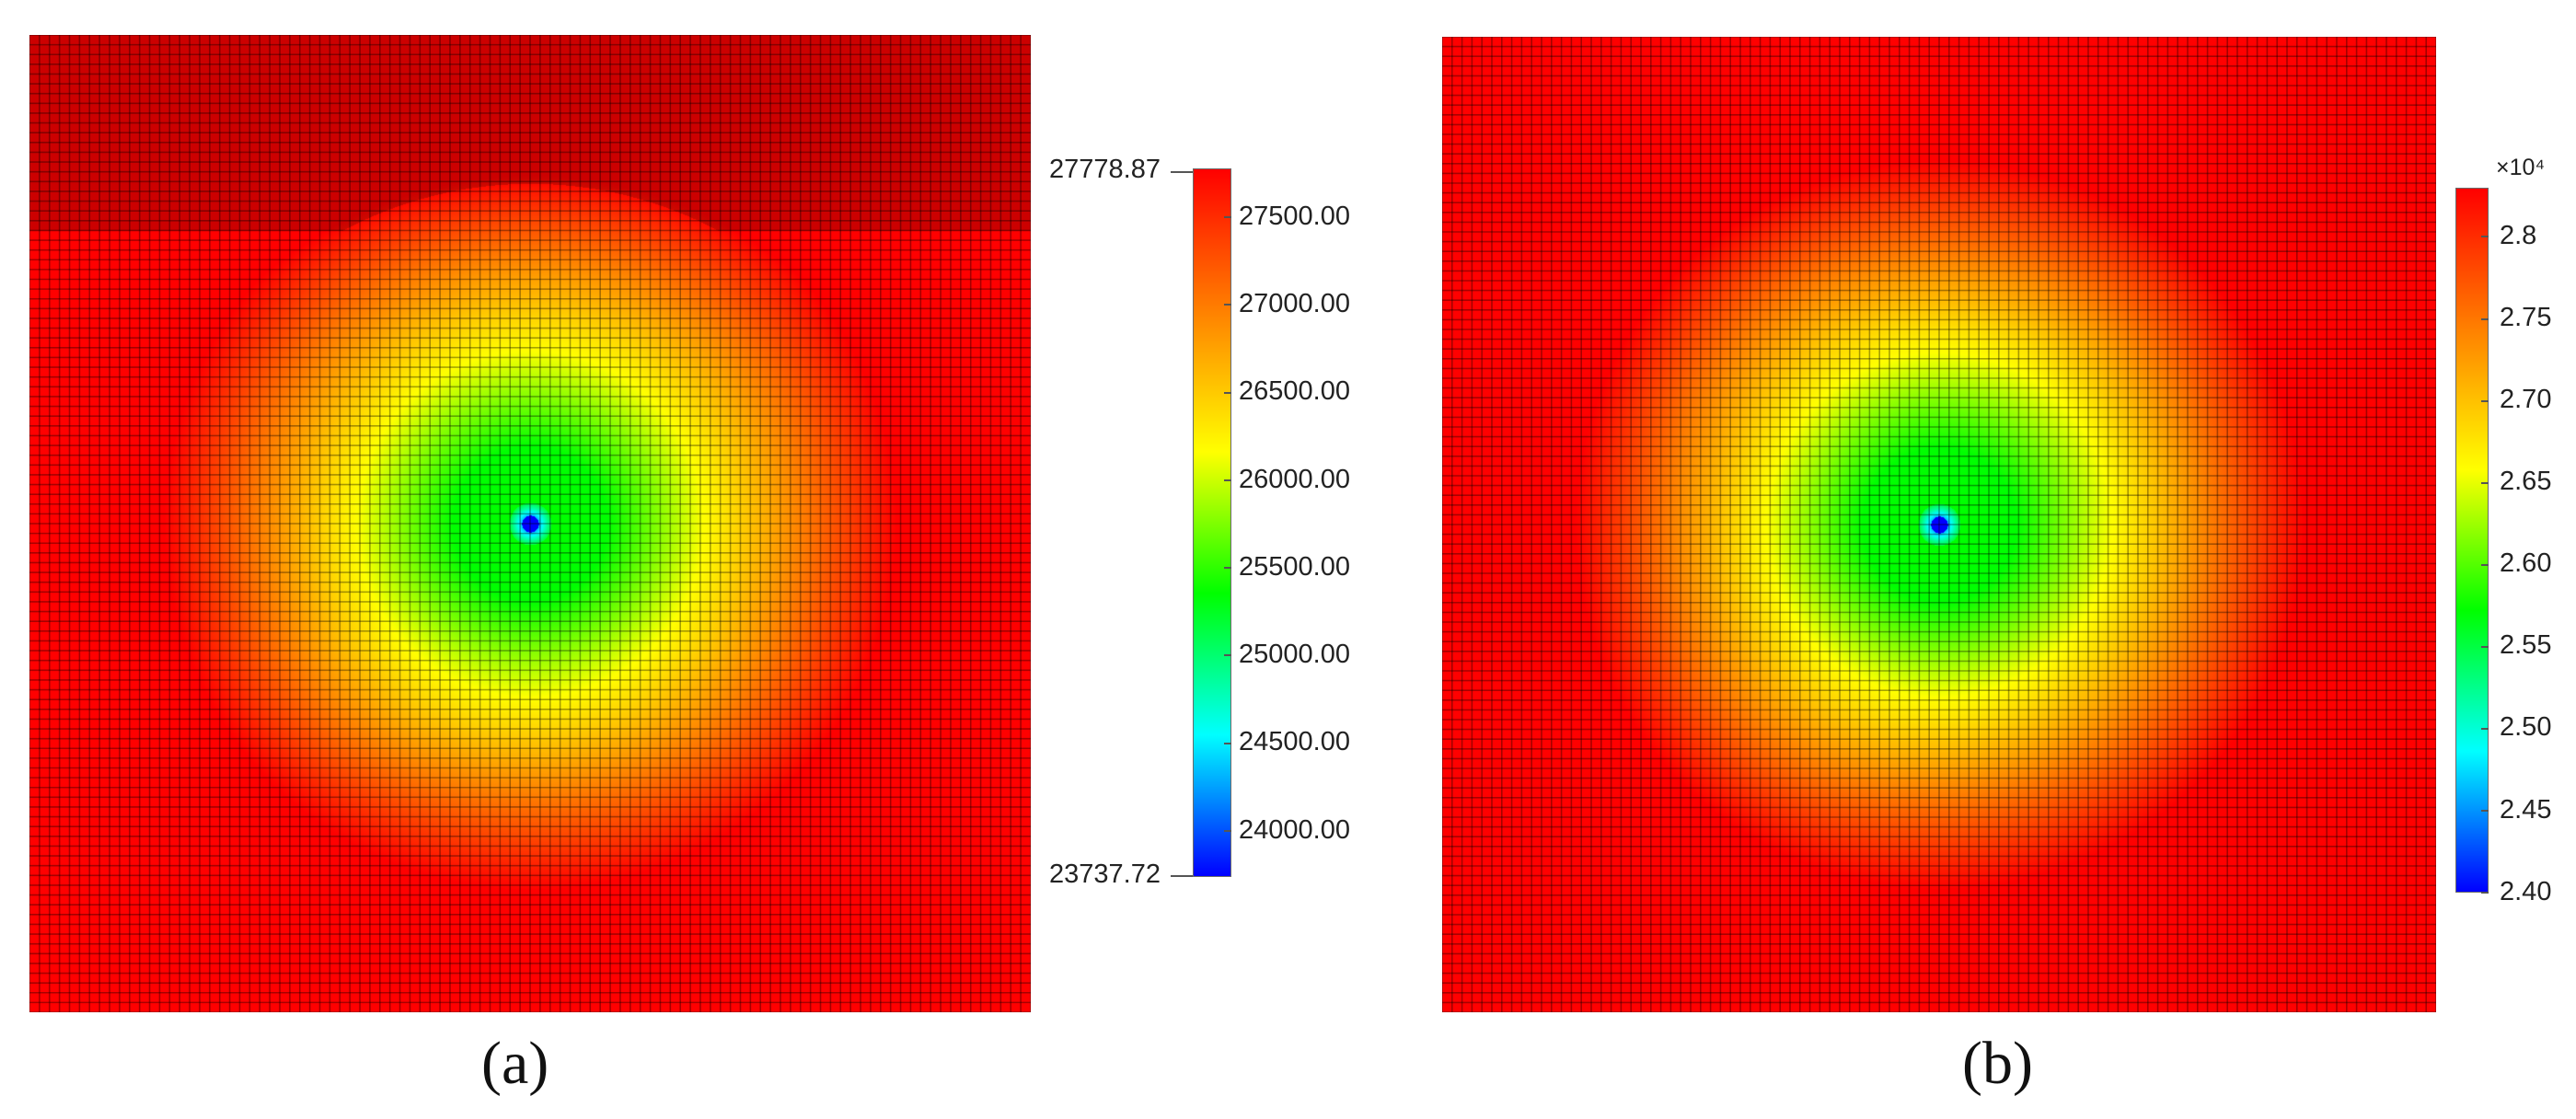 The image size is (2576, 1119). Describe the element at coordinates (515, 1063) in the screenshot. I see `panel-a-caption: (a)` at that location.